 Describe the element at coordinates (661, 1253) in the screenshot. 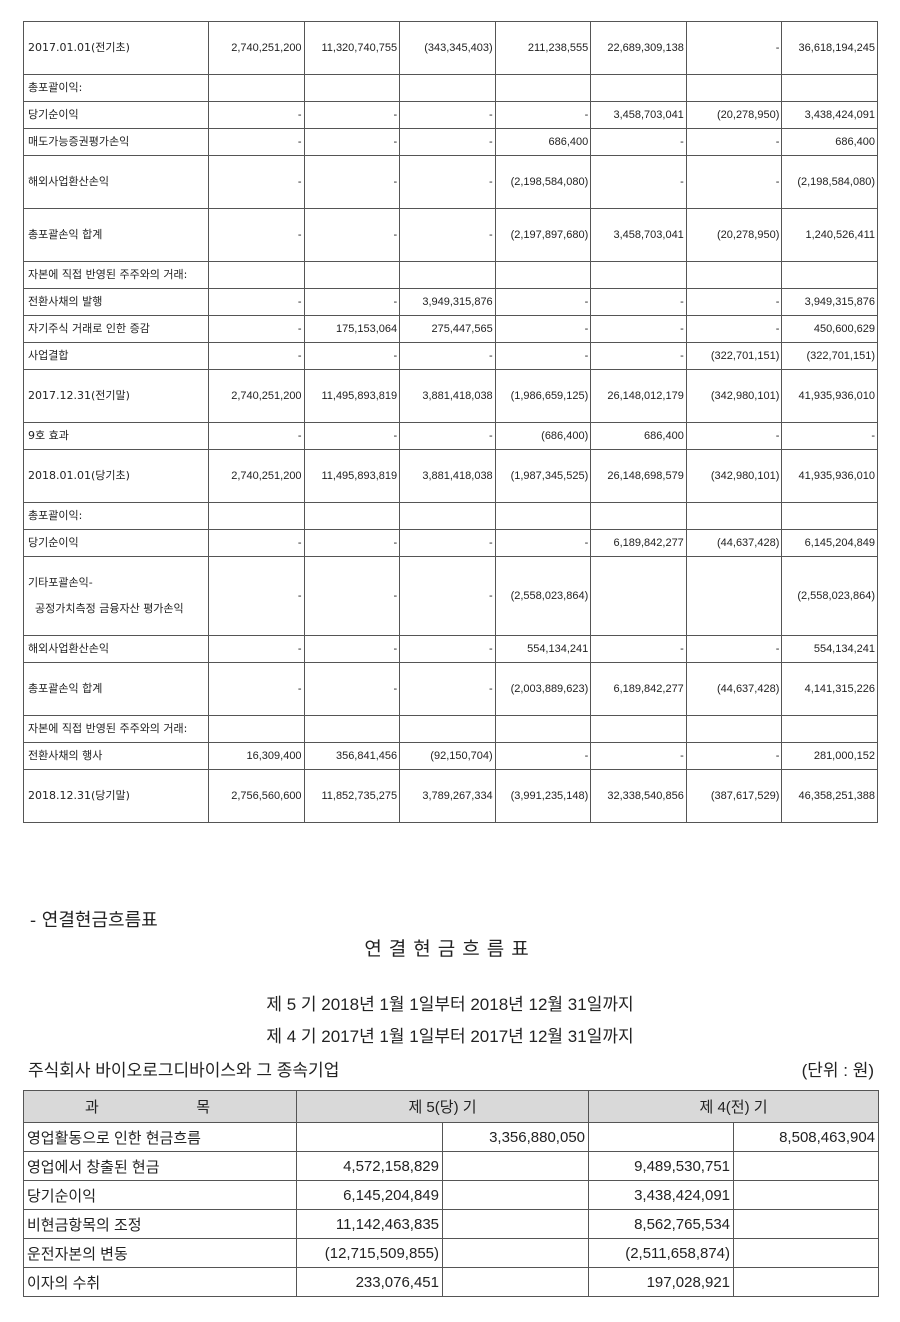

I see `value-cell: (2,511,658,874)` at that location.